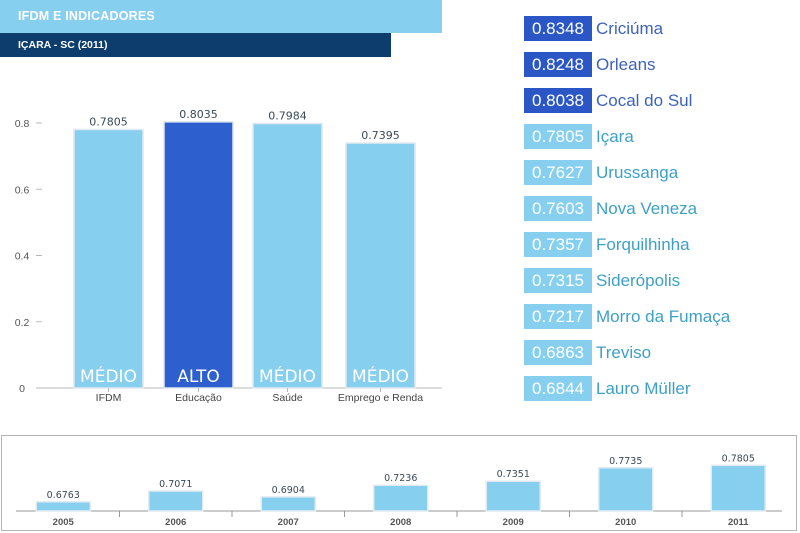 The image size is (800, 533). What do you see at coordinates (558, 136) in the screenshot?
I see `ranking-value: 0.7805` at bounding box center [558, 136].